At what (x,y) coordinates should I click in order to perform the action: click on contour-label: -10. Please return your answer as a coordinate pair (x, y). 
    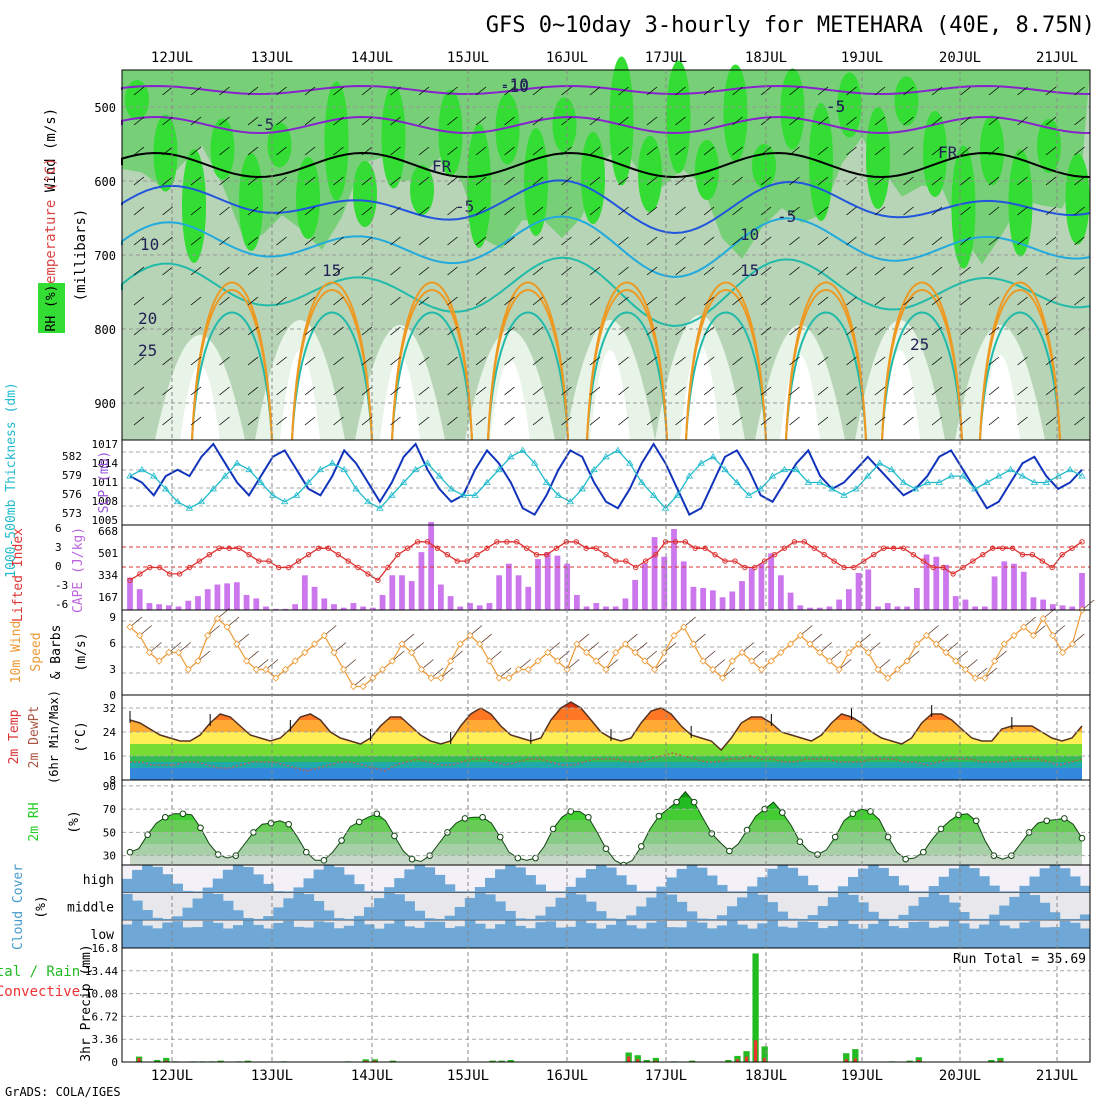
    Looking at the image, I should click on (514, 84).